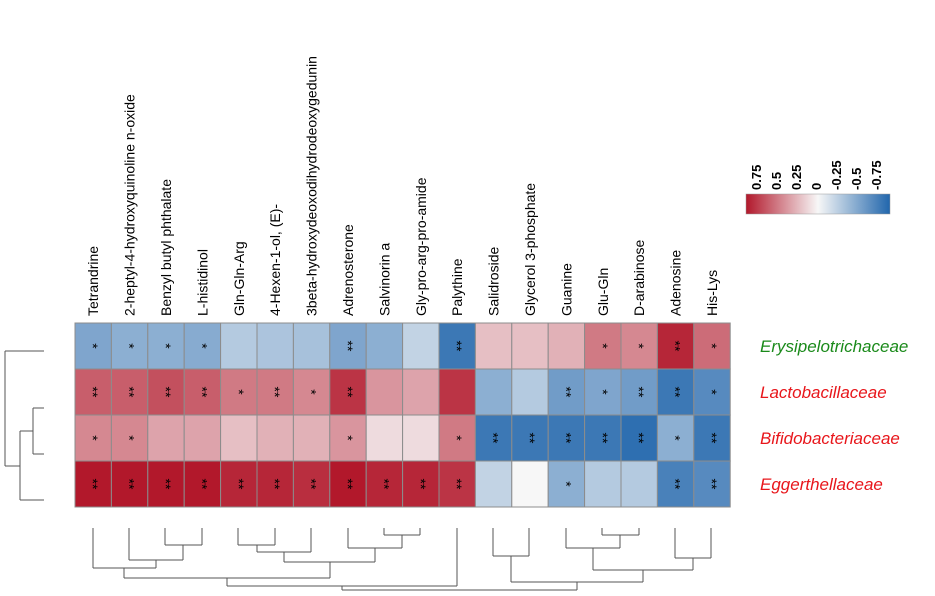 The image size is (935, 596). What do you see at coordinates (384, 279) in the screenshot?
I see `column-label: Salvinorin a` at bounding box center [384, 279].